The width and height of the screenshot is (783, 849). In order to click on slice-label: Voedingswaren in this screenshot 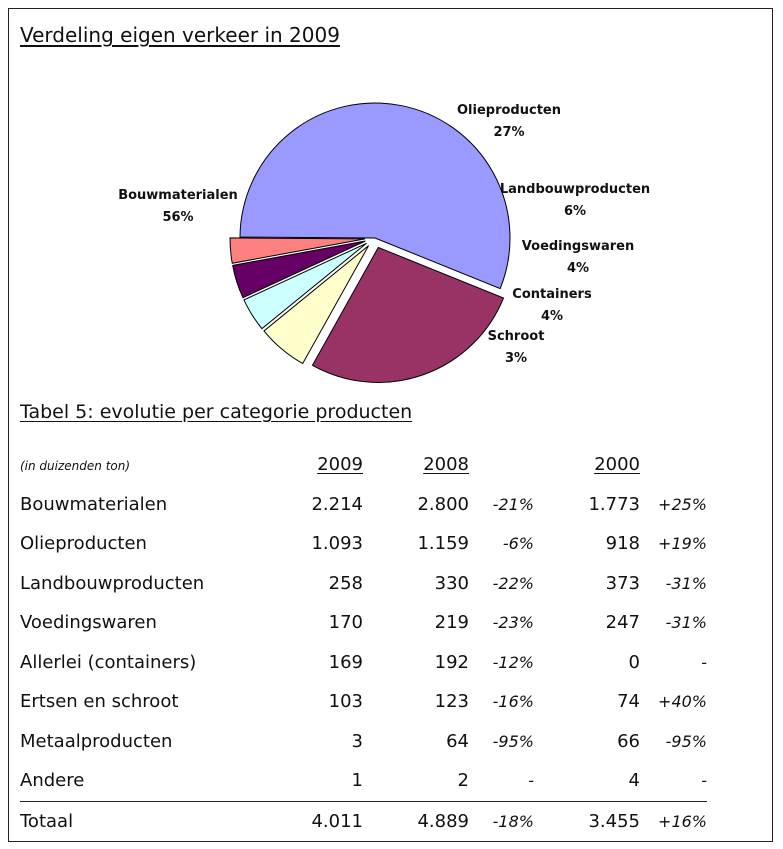, I will do `click(578, 246)`.